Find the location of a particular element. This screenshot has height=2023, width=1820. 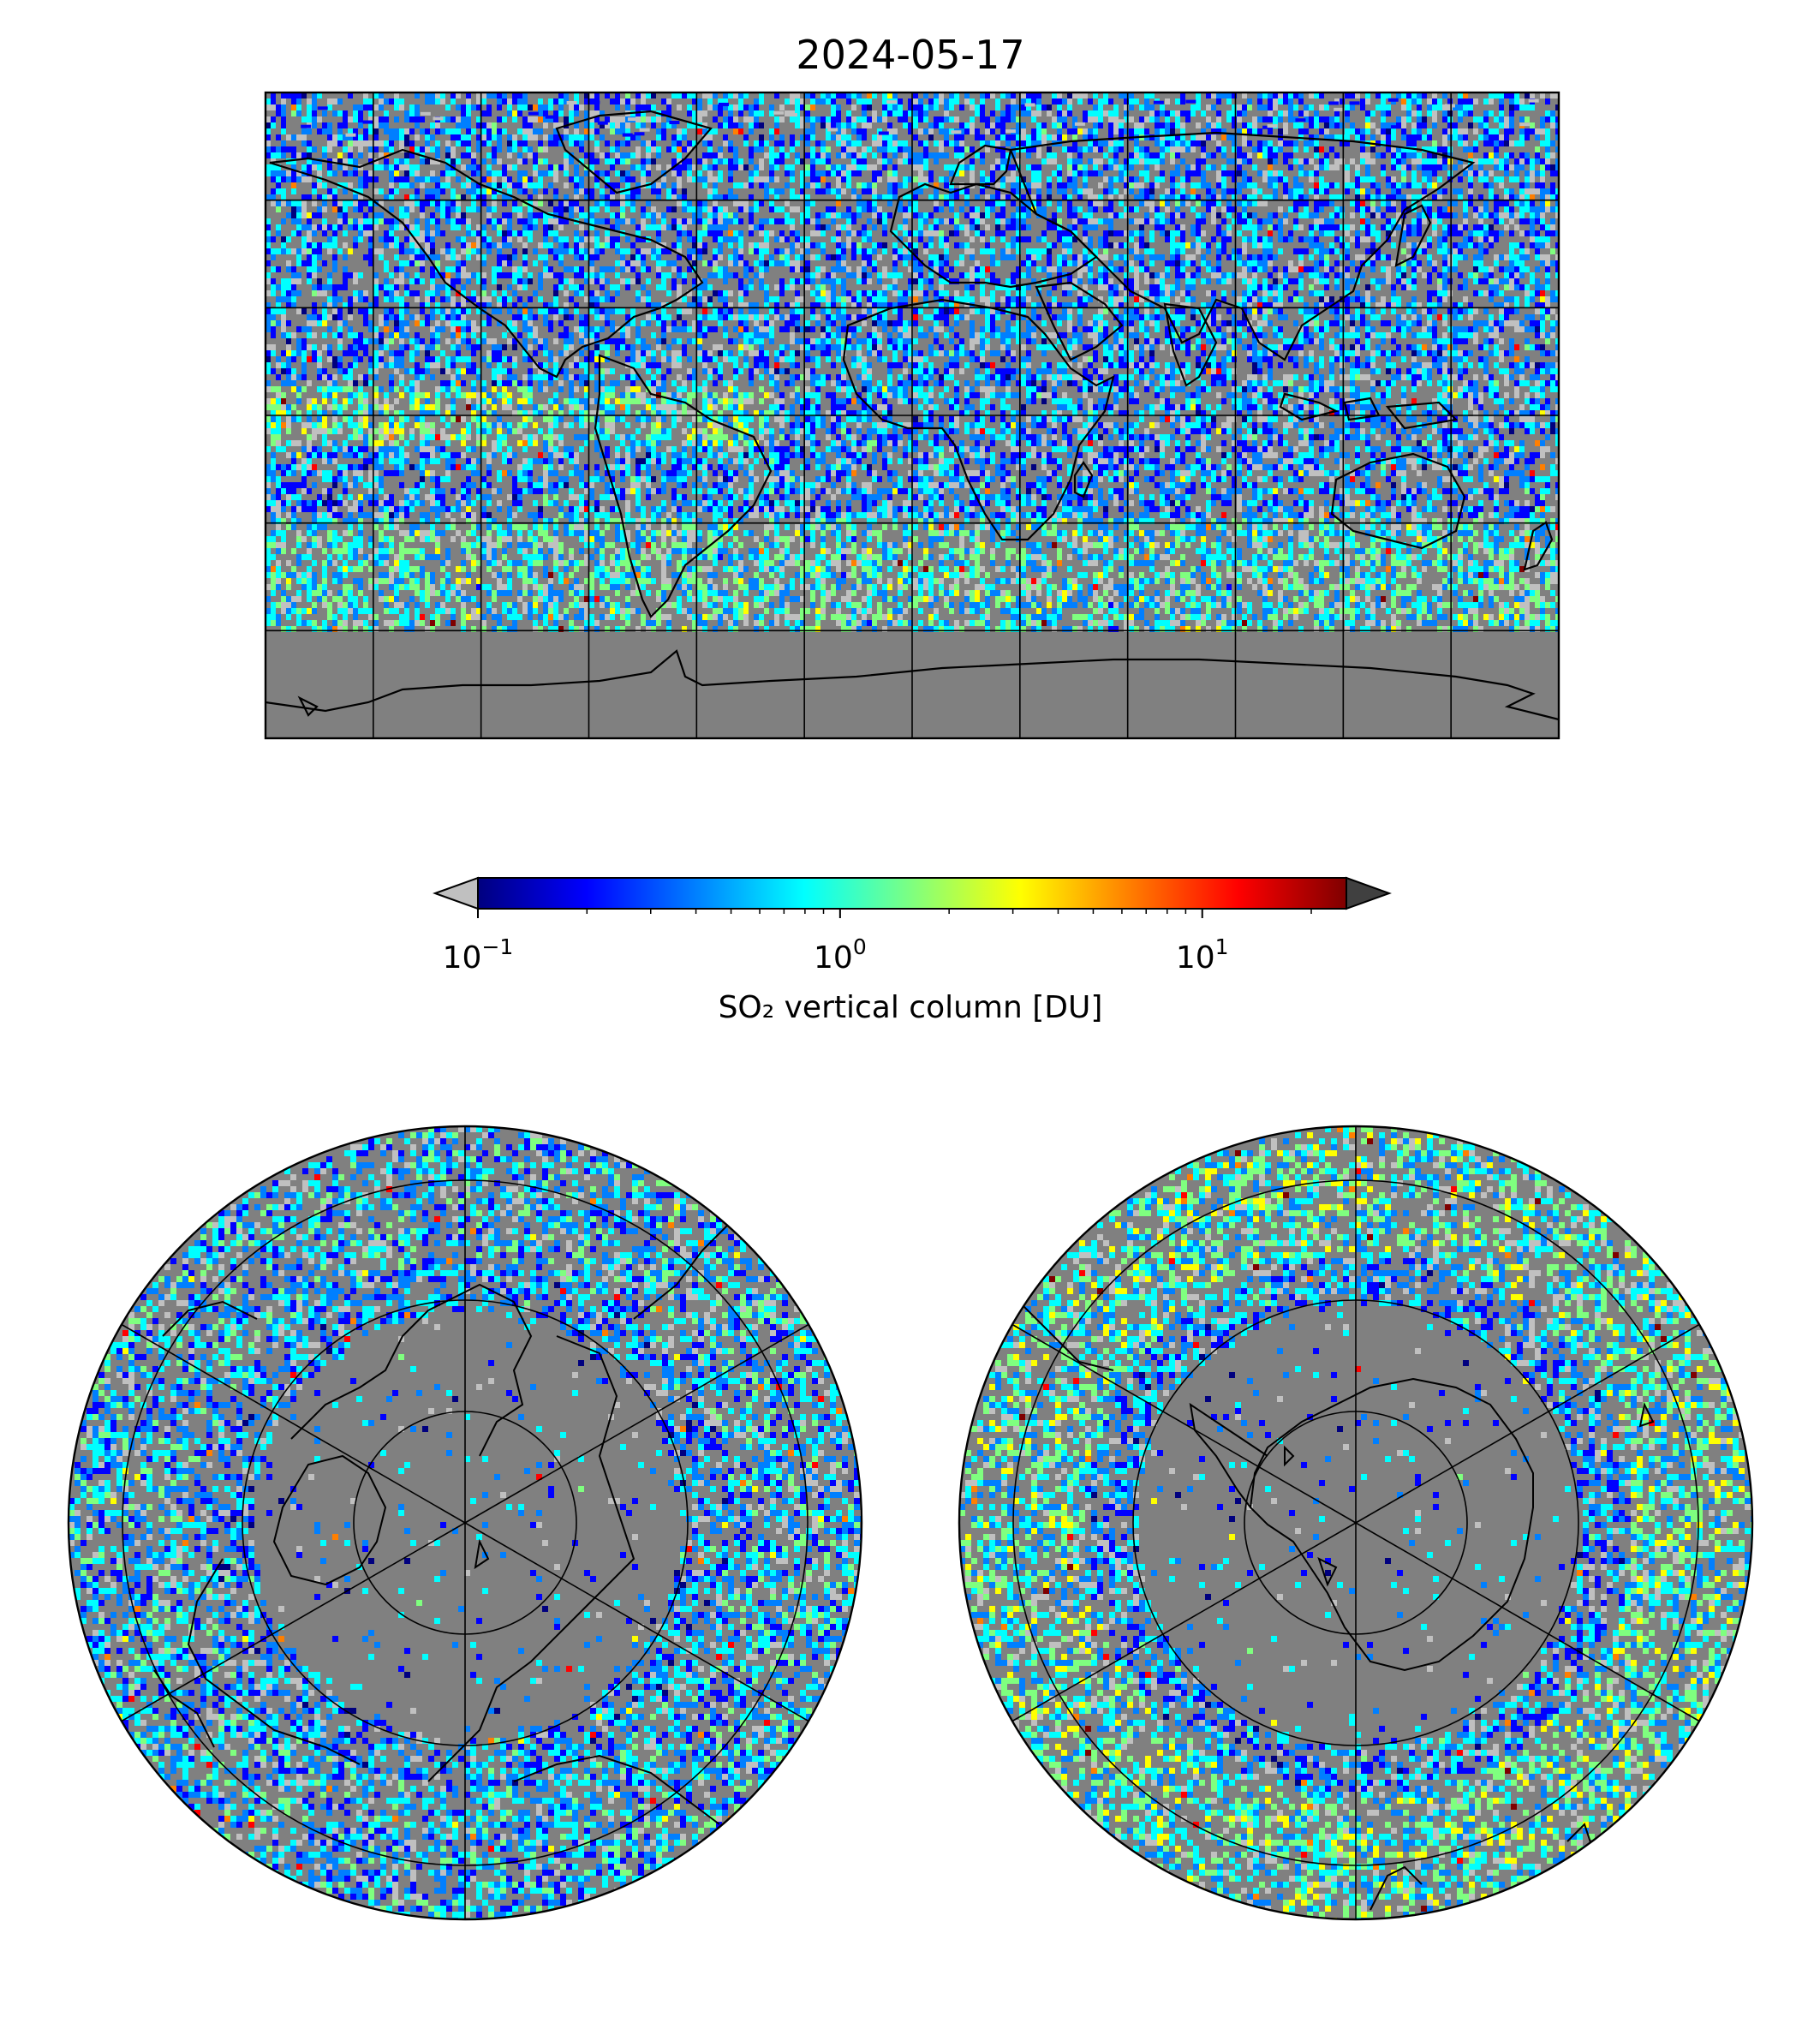

colorbar-major-ticks: 10⁻¹ 10⁰ 10¹ is located at coordinates (836, 943).